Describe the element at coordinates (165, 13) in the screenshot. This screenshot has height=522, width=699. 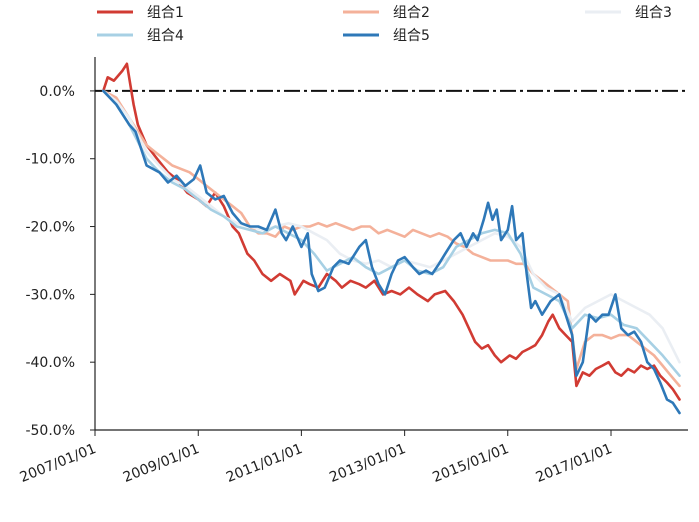
I see `legend-label-1: 组合1` at that location.